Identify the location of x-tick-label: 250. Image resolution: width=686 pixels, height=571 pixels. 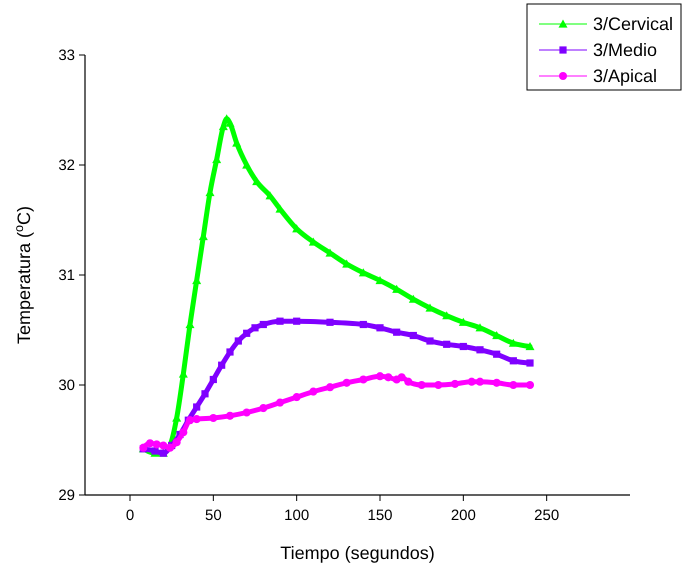
(547, 515).